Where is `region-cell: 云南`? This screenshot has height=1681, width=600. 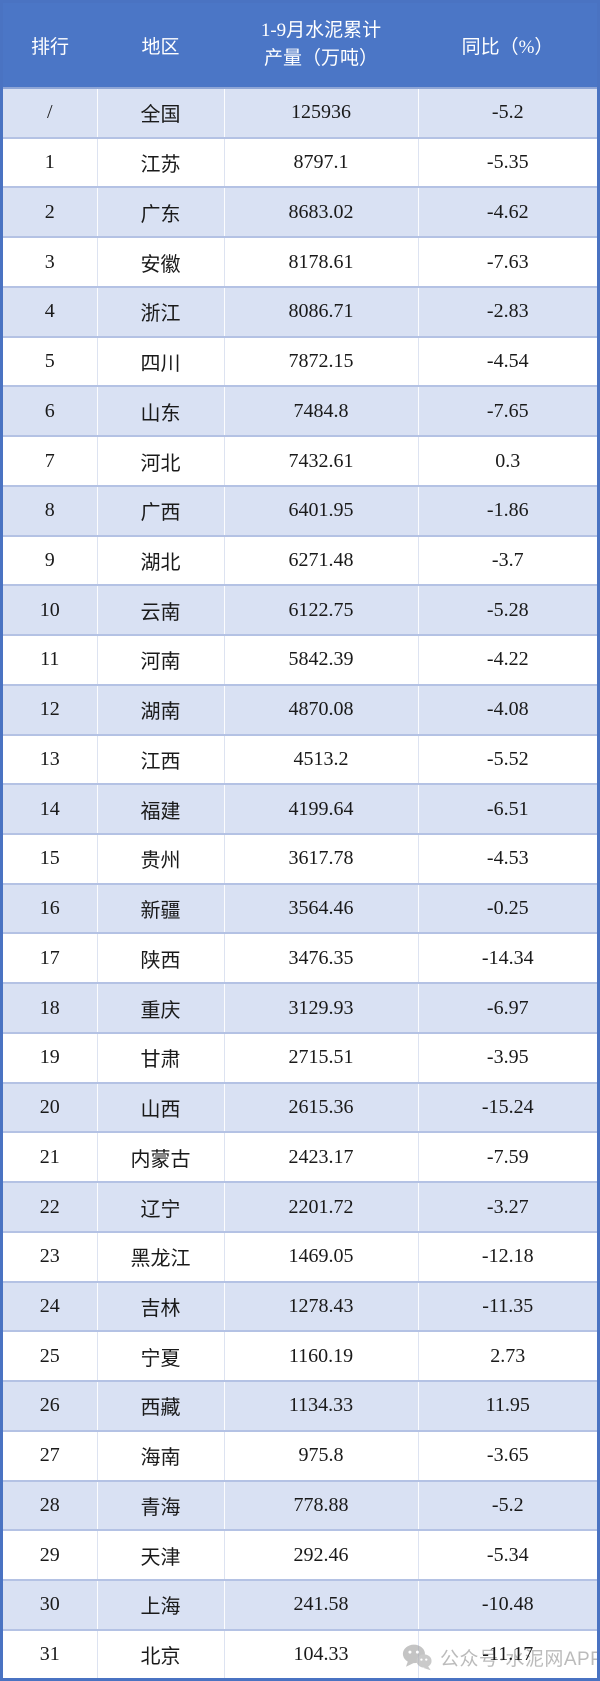 region-cell: 云南 is located at coordinates (161, 610).